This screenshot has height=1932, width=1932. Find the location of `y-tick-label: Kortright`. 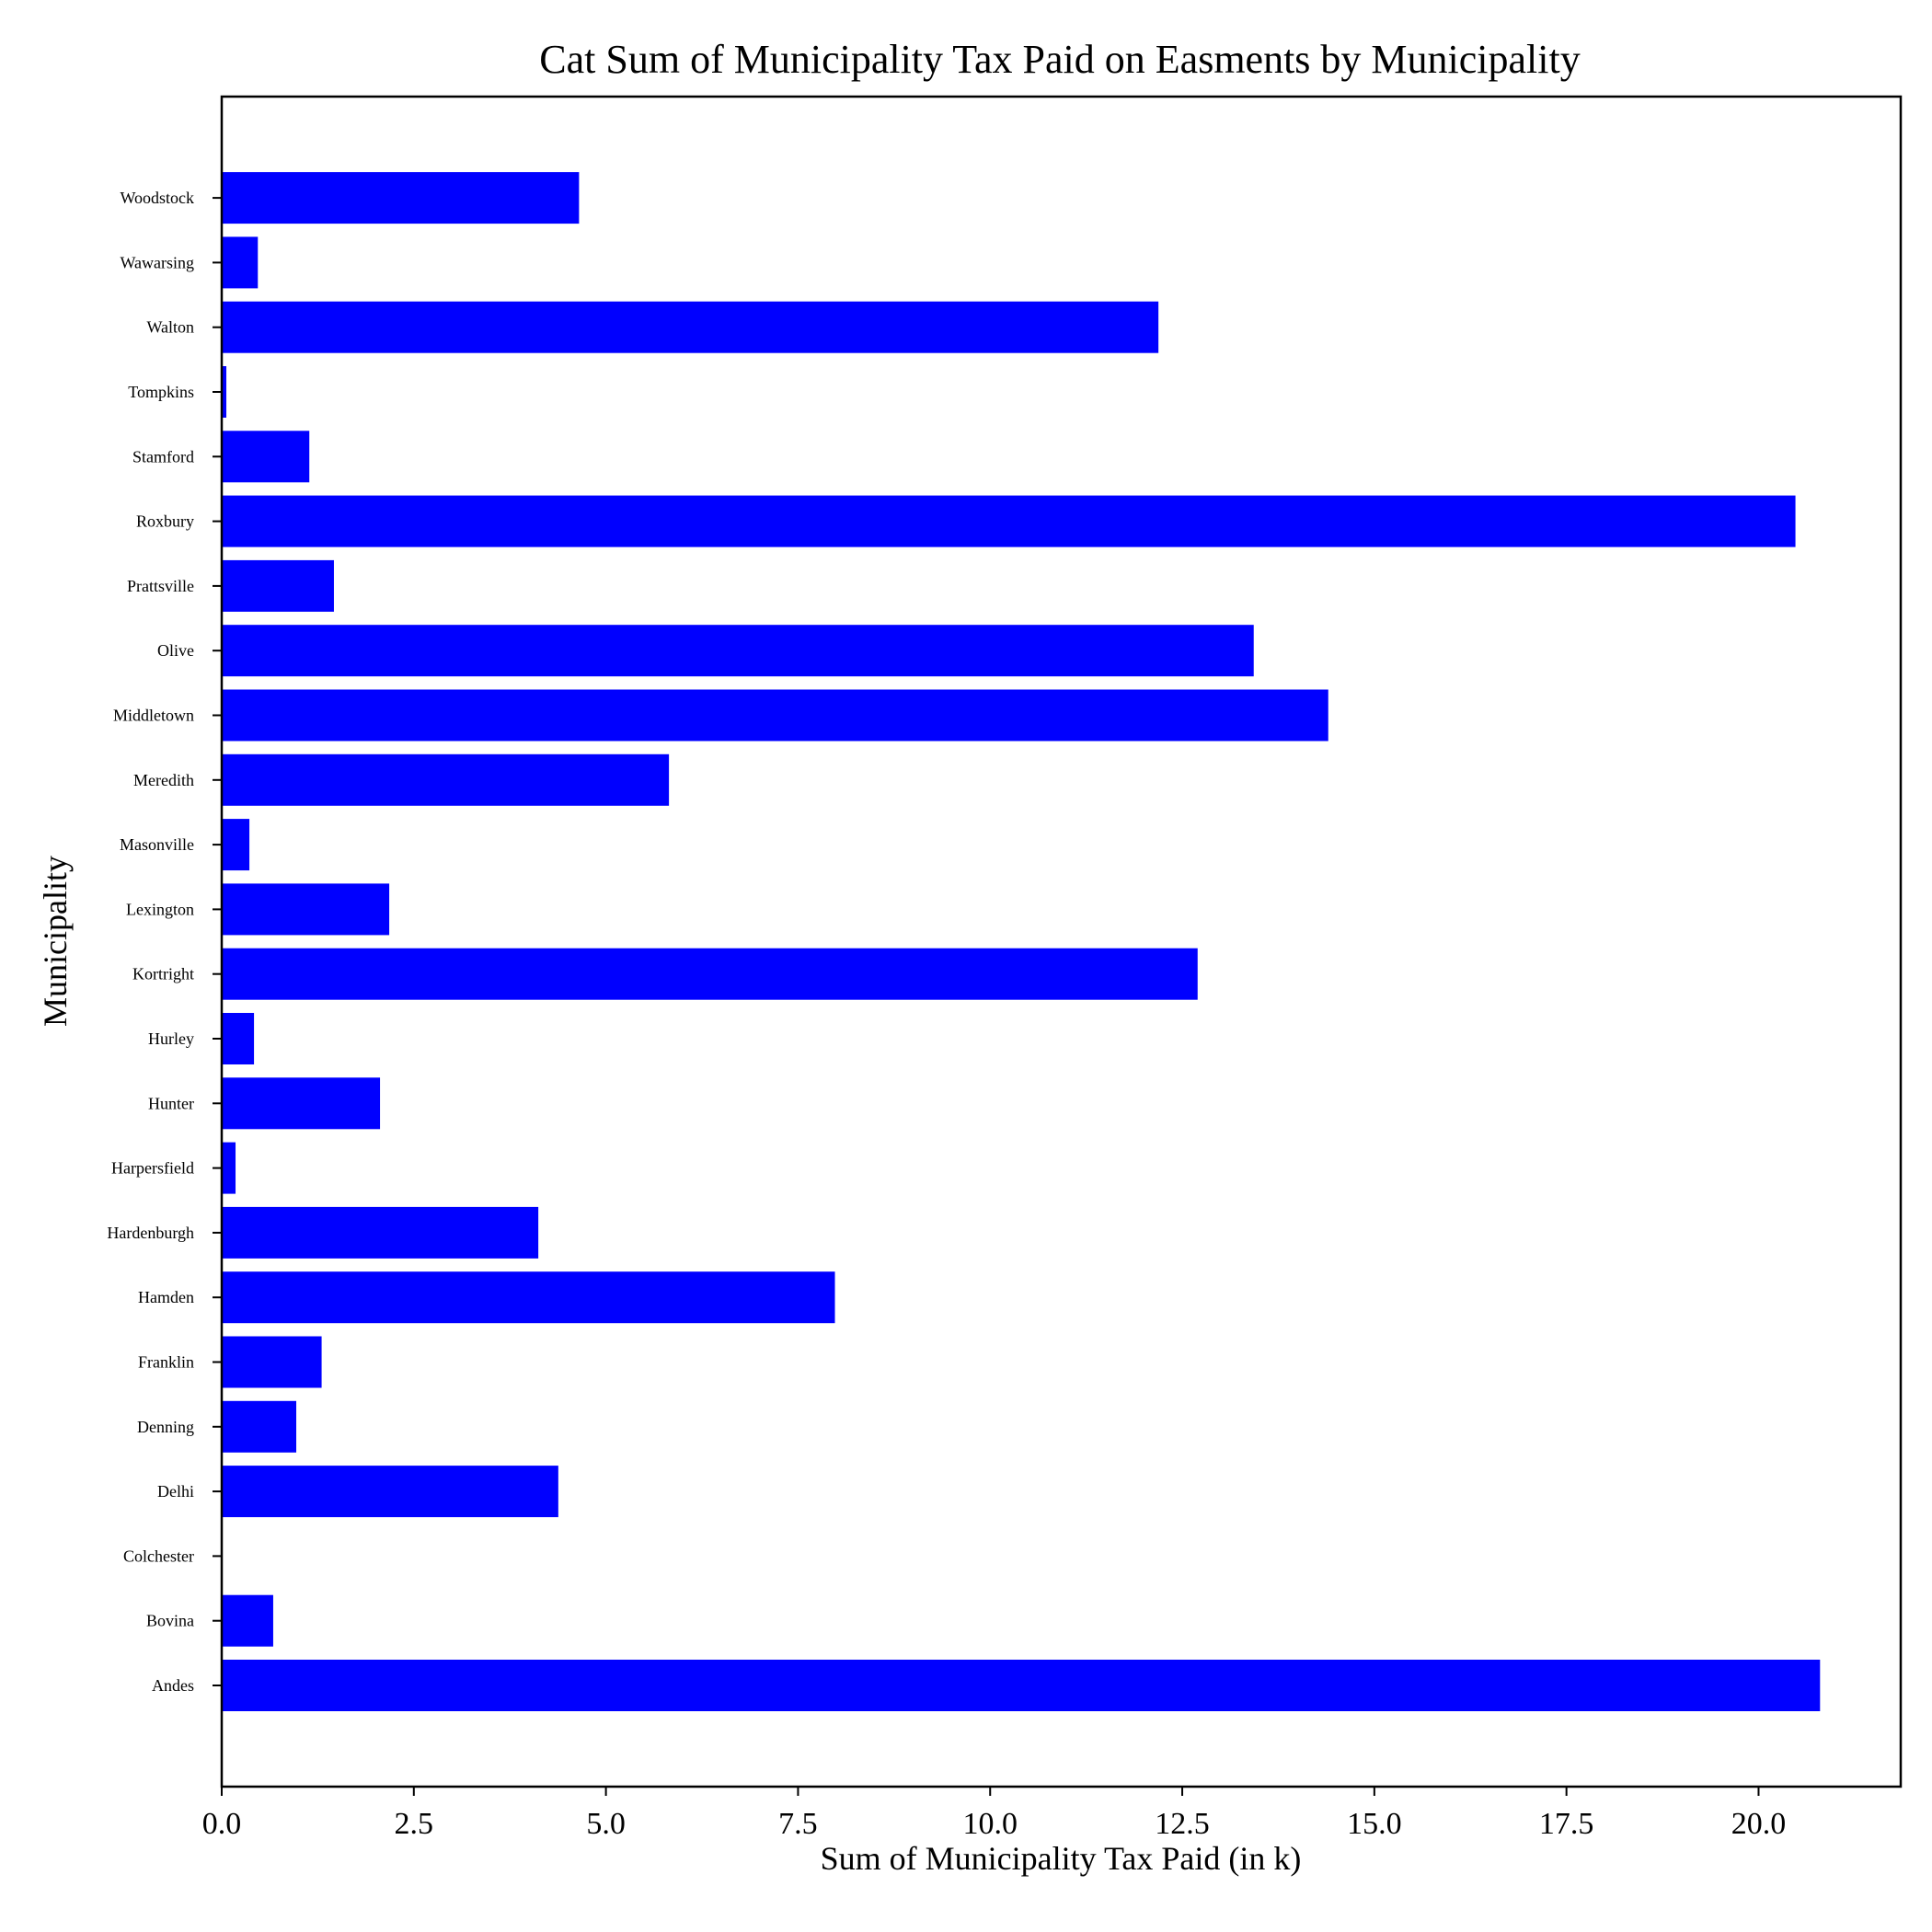

y-tick-label: Kortright is located at coordinates (163, 974).